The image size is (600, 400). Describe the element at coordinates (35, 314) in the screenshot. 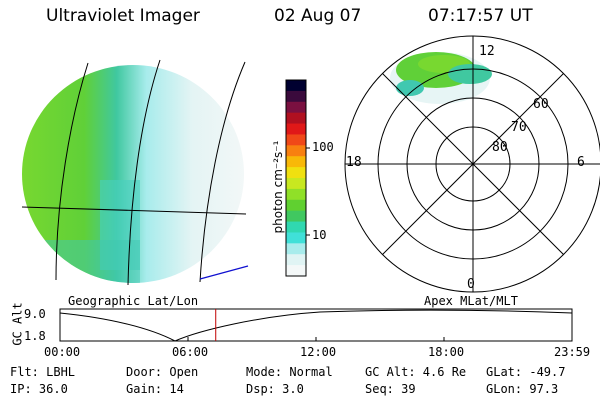

I see `timeline-y-tick-max: 9.0` at that location.